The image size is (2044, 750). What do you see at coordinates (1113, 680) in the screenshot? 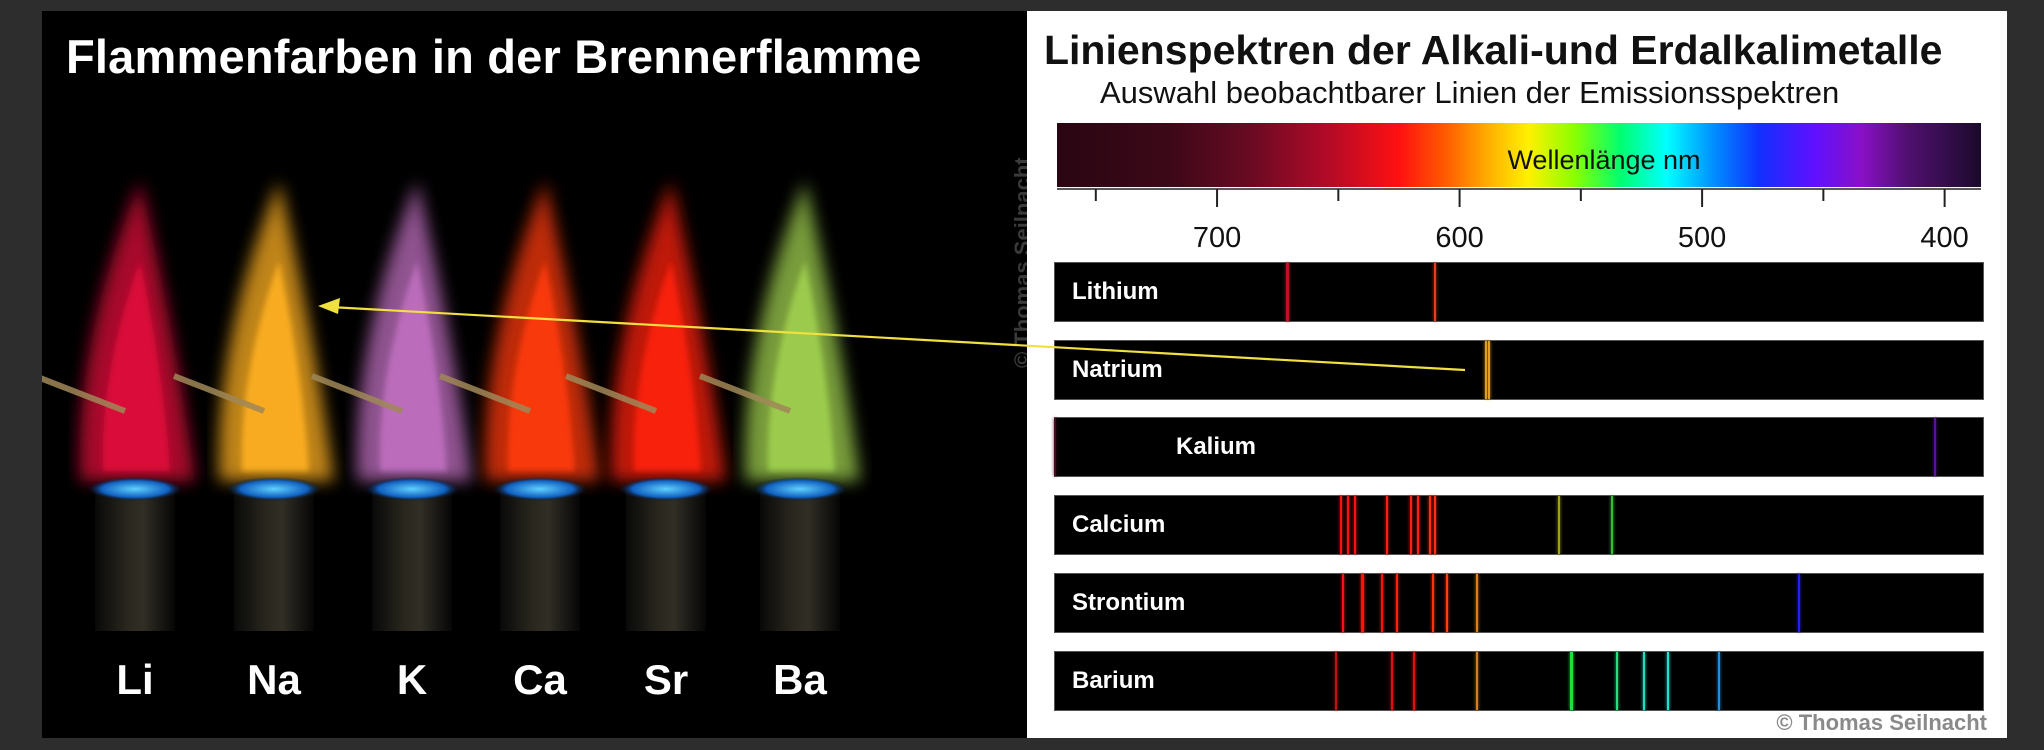
I see `spectrum-name: Barium` at bounding box center [1113, 680].